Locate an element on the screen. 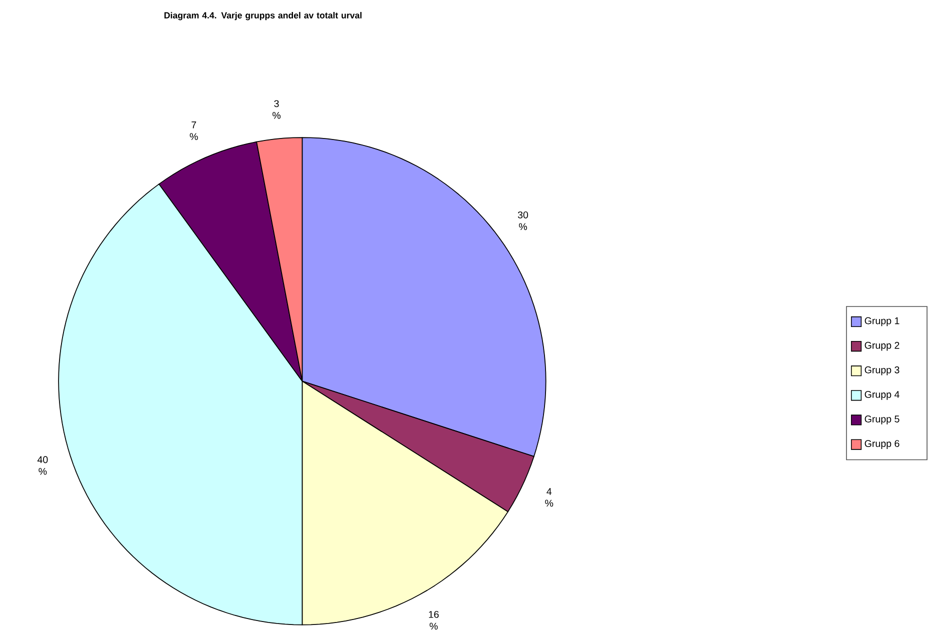 This screenshot has width=928, height=642. data-label: 16 % is located at coordinates (433, 620).